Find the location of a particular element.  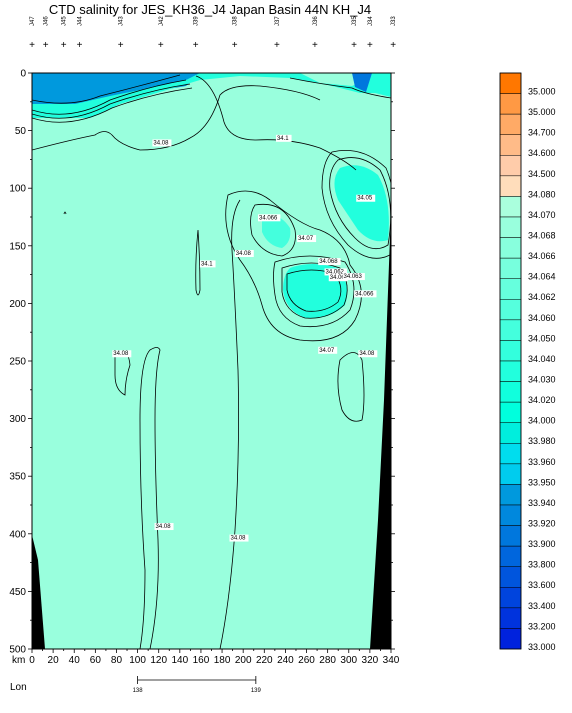

y-tick-label: 150 is located at coordinates (17, 246).